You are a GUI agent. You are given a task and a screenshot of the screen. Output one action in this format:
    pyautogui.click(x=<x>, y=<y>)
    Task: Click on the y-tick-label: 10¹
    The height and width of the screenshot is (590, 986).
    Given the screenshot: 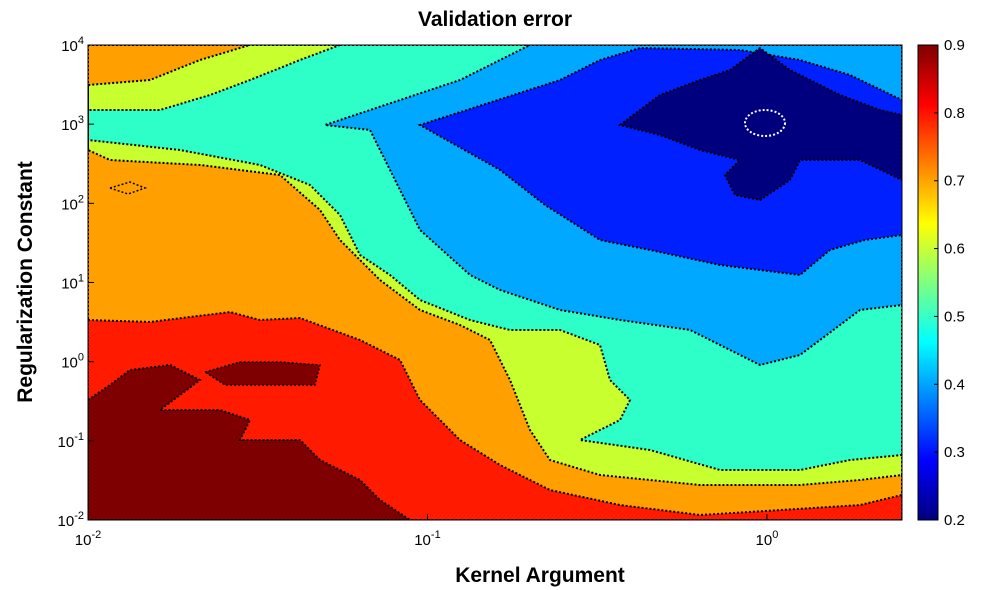 What is the action you would take?
    pyautogui.click(x=72, y=283)
    